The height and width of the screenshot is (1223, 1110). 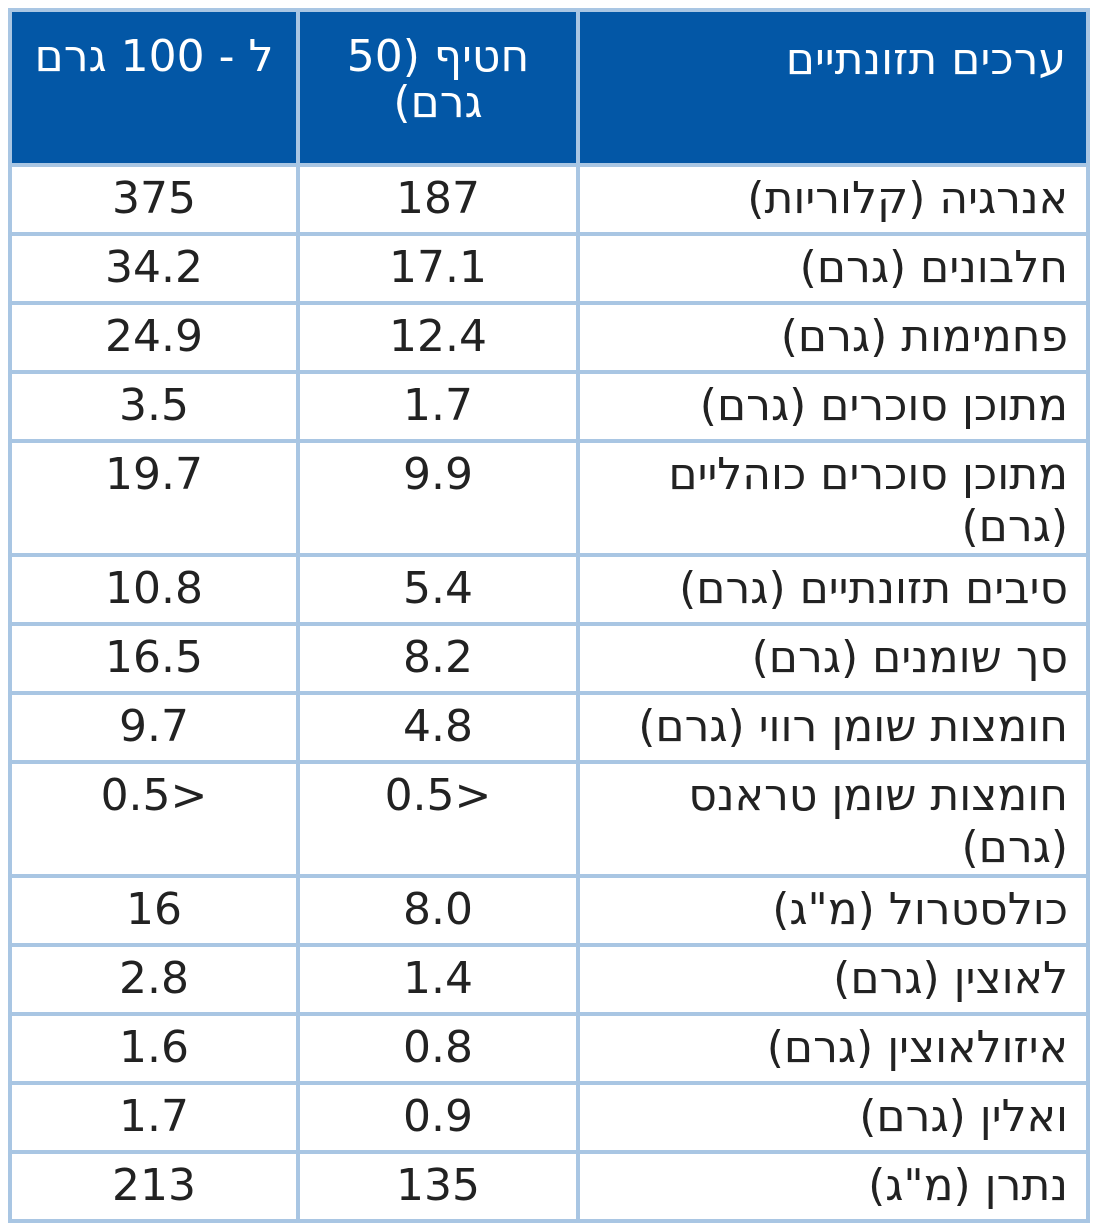 I want to click on nutrient-value: 1.6, so click(x=154, y=1048).